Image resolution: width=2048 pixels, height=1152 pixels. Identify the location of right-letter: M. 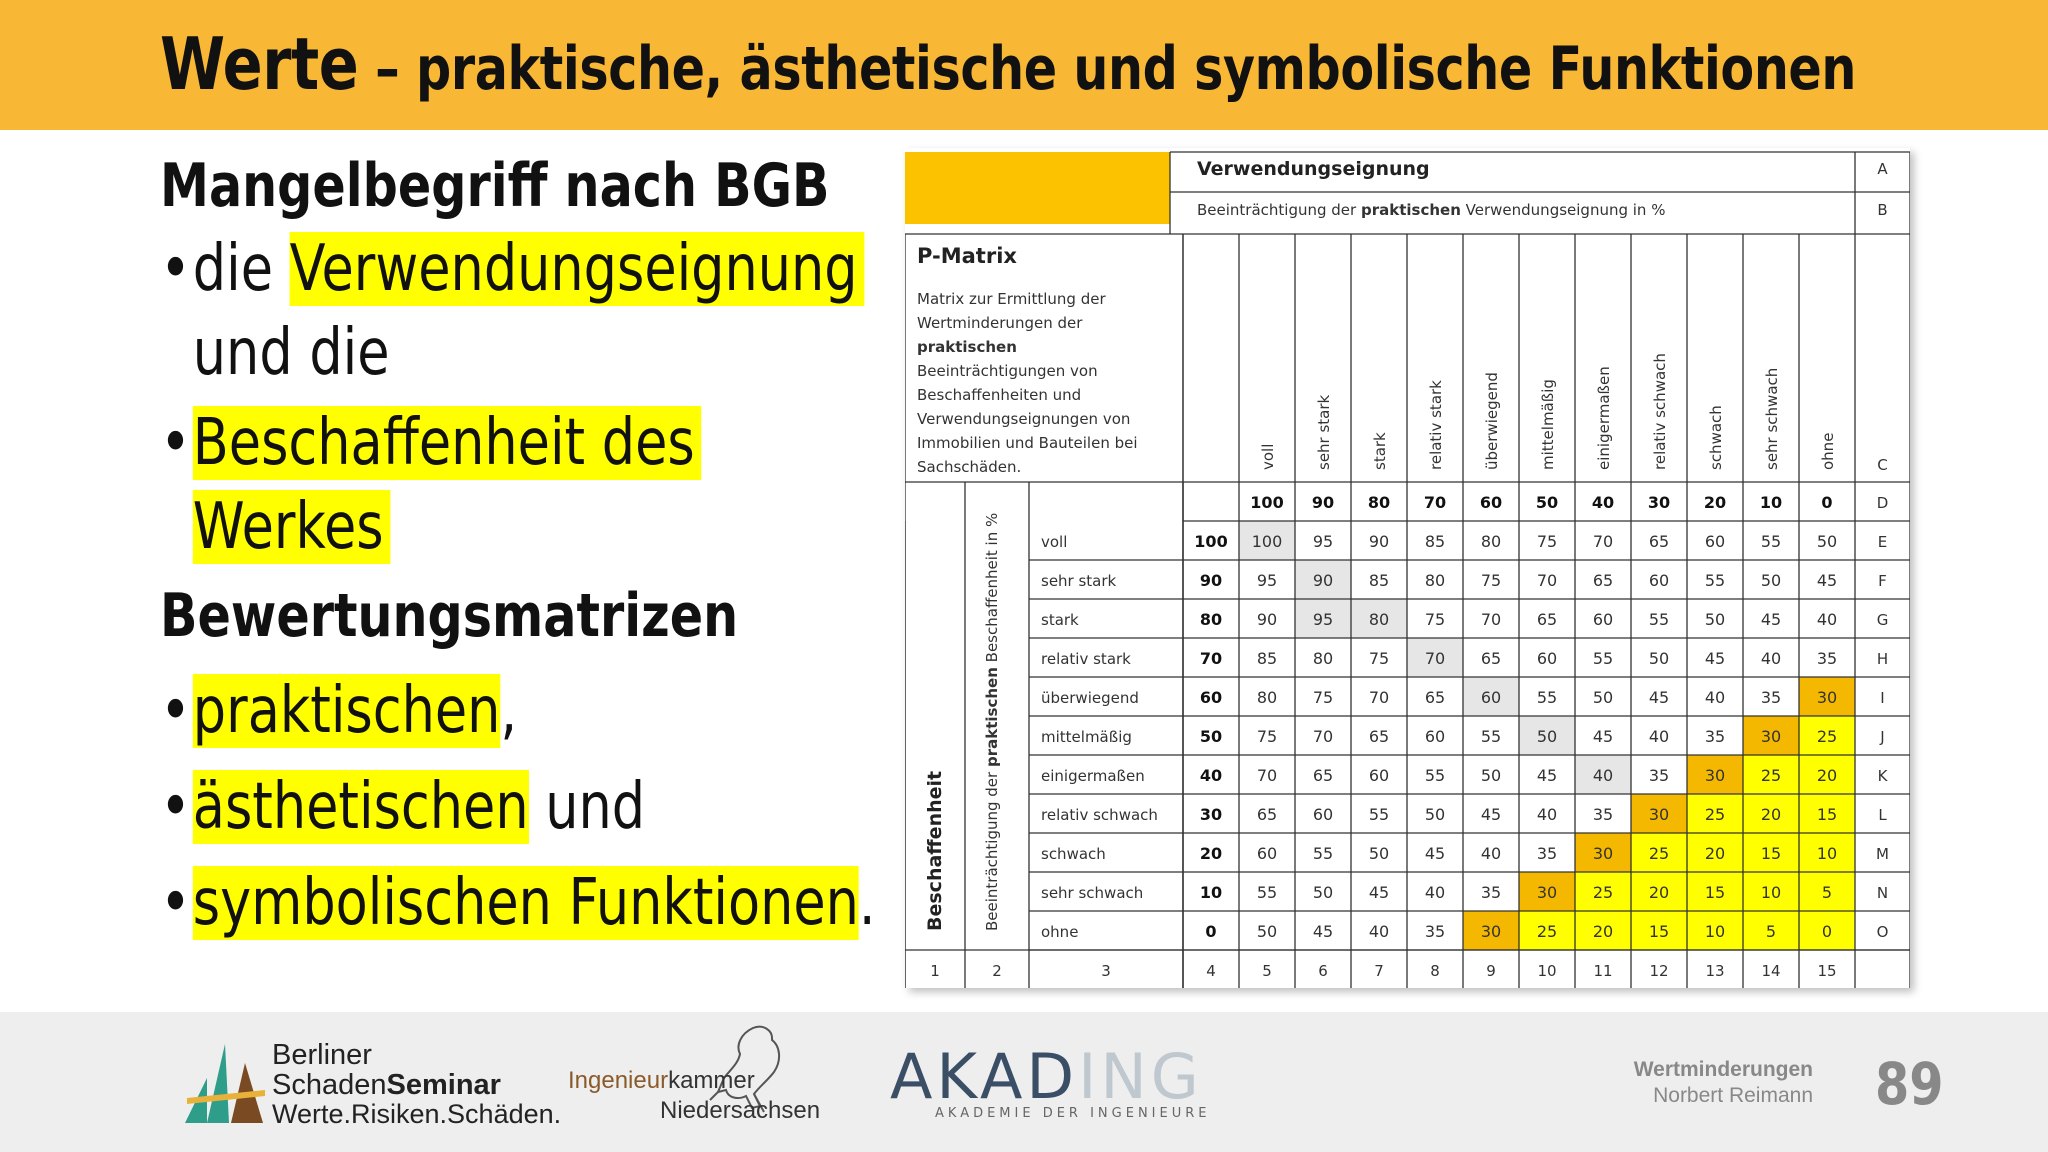
(1882, 854).